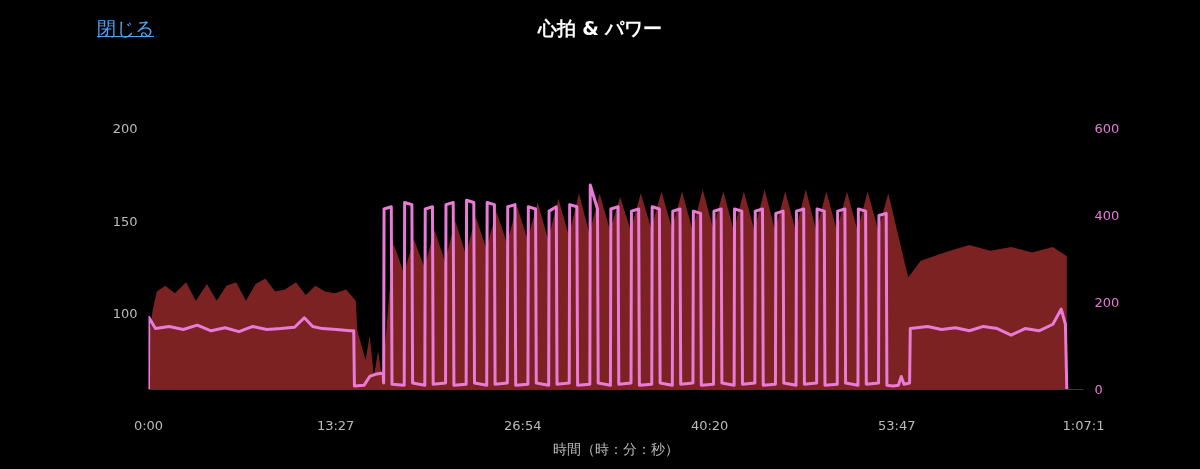  What do you see at coordinates (148, 425) in the screenshot?
I see `x-tick-label: 0:00` at bounding box center [148, 425].